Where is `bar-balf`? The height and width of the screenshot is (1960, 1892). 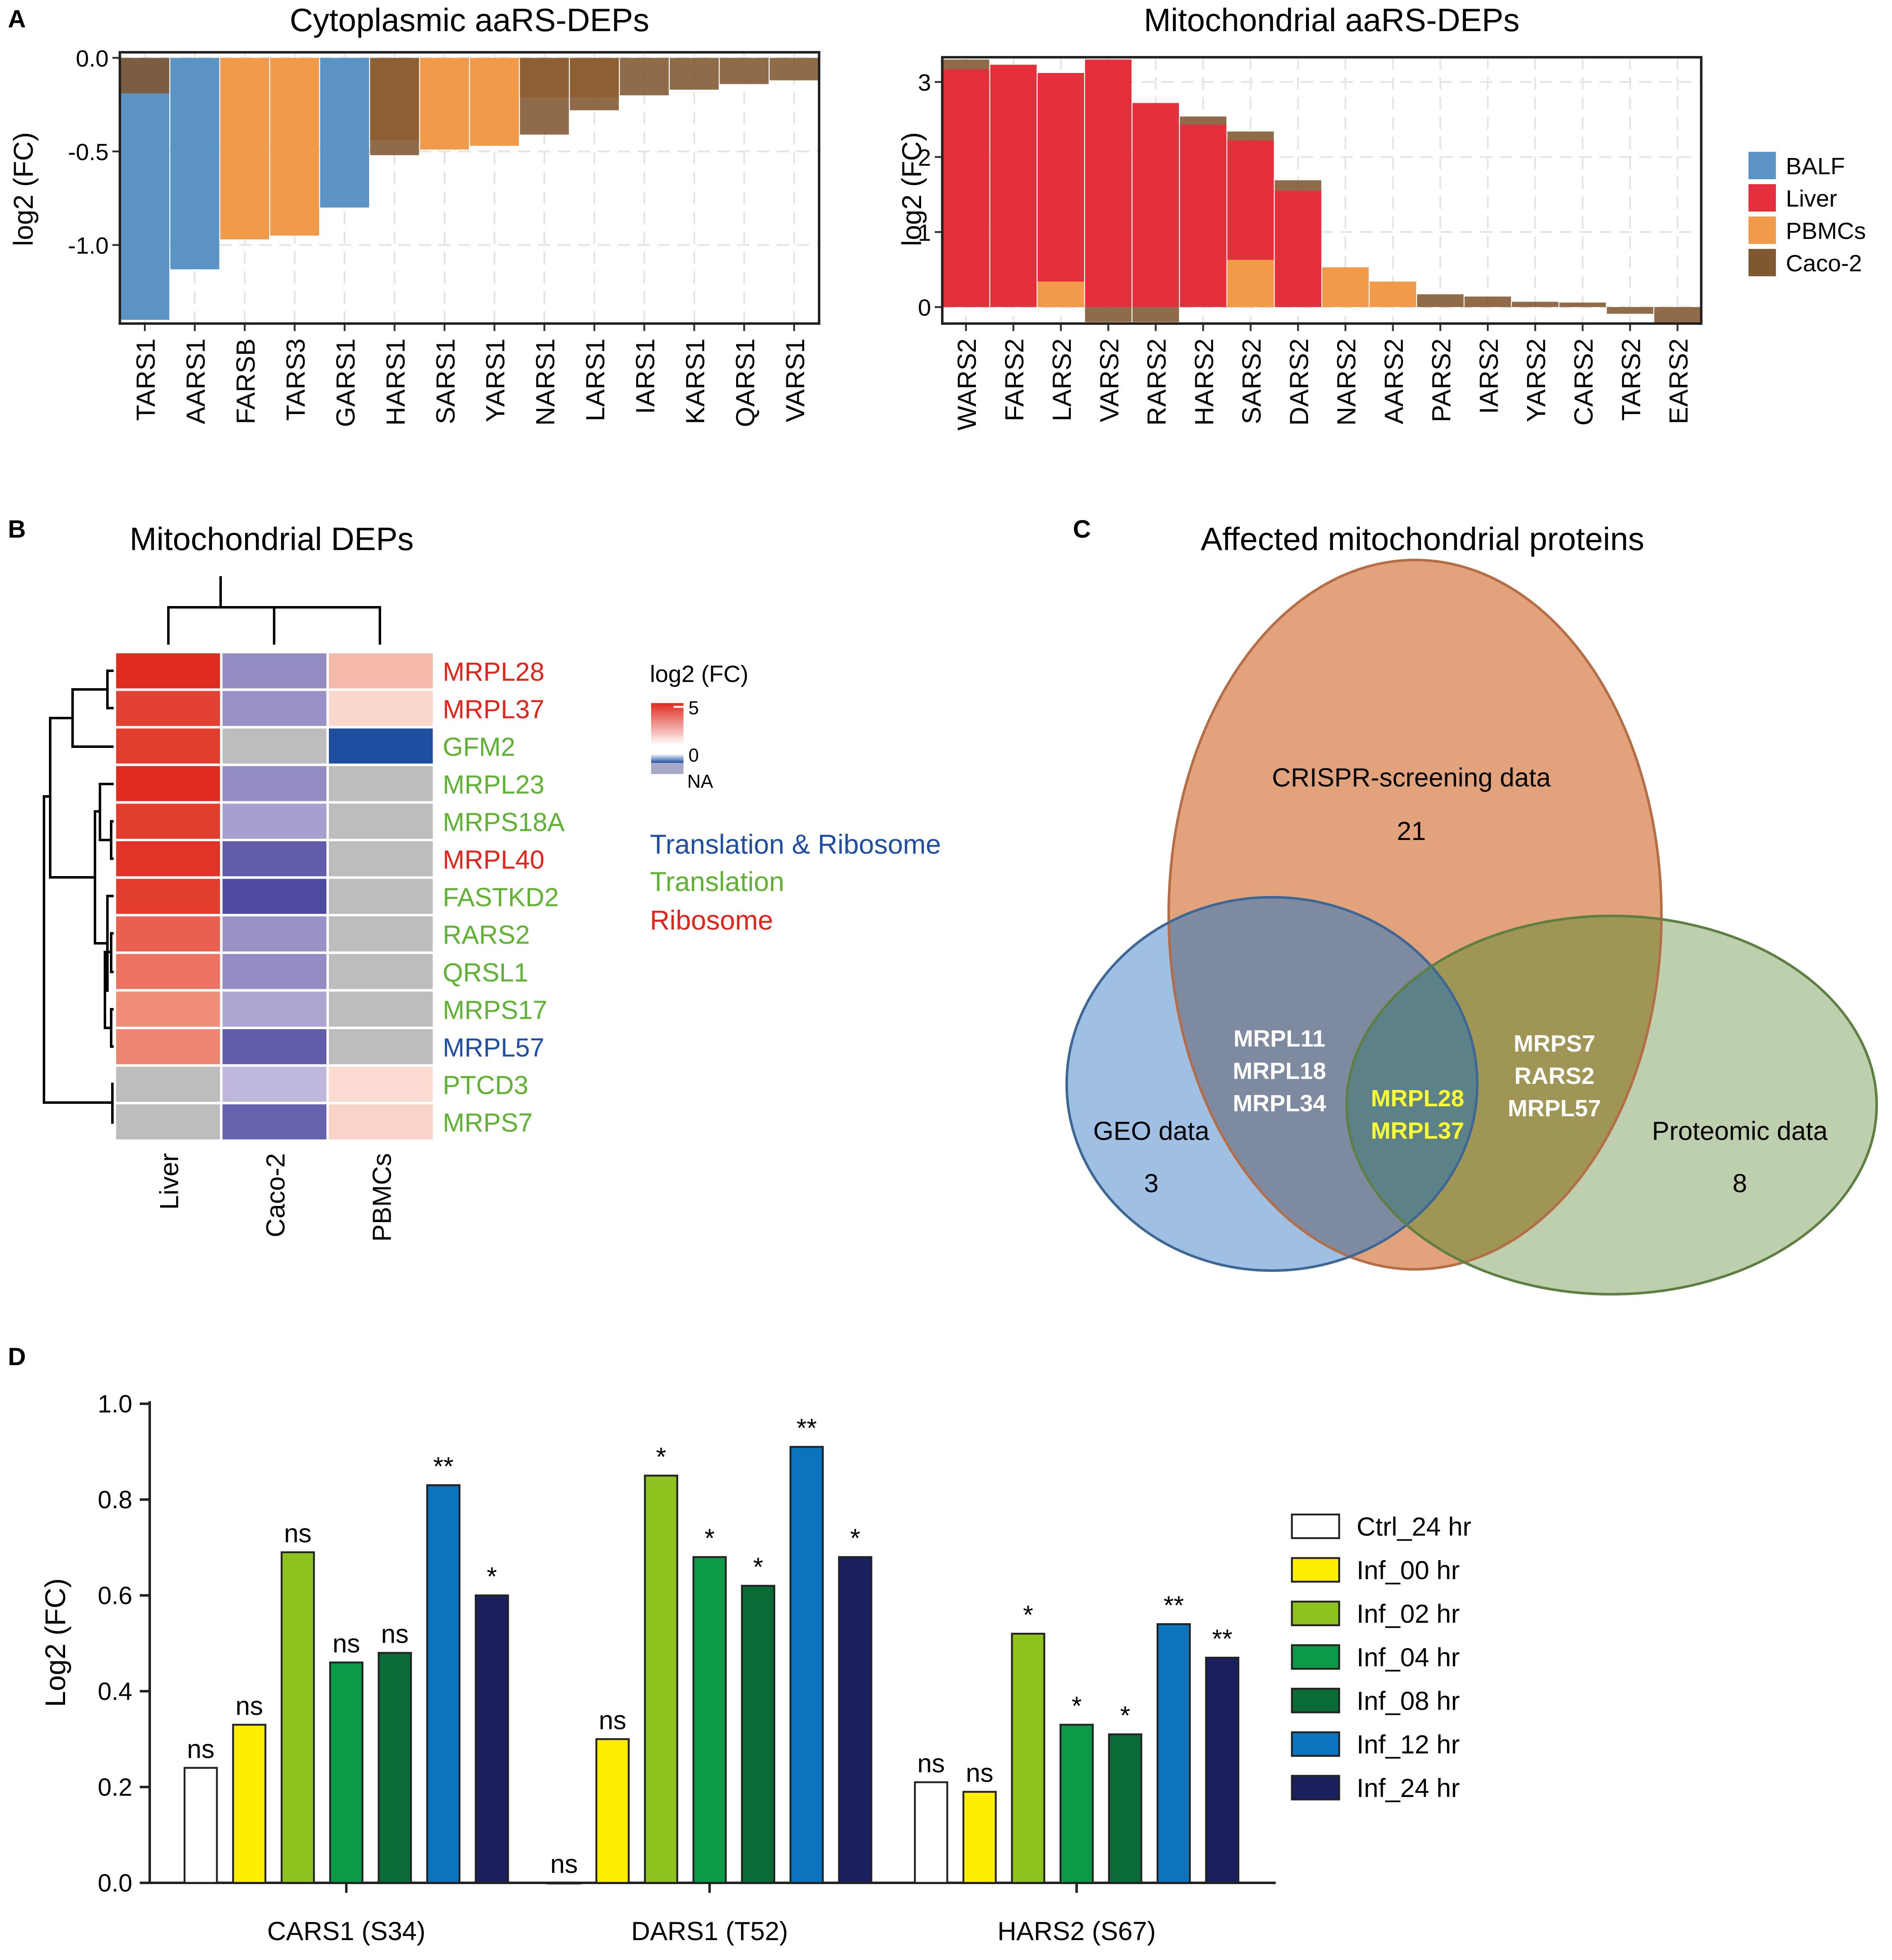
bar-balf is located at coordinates (344, 133).